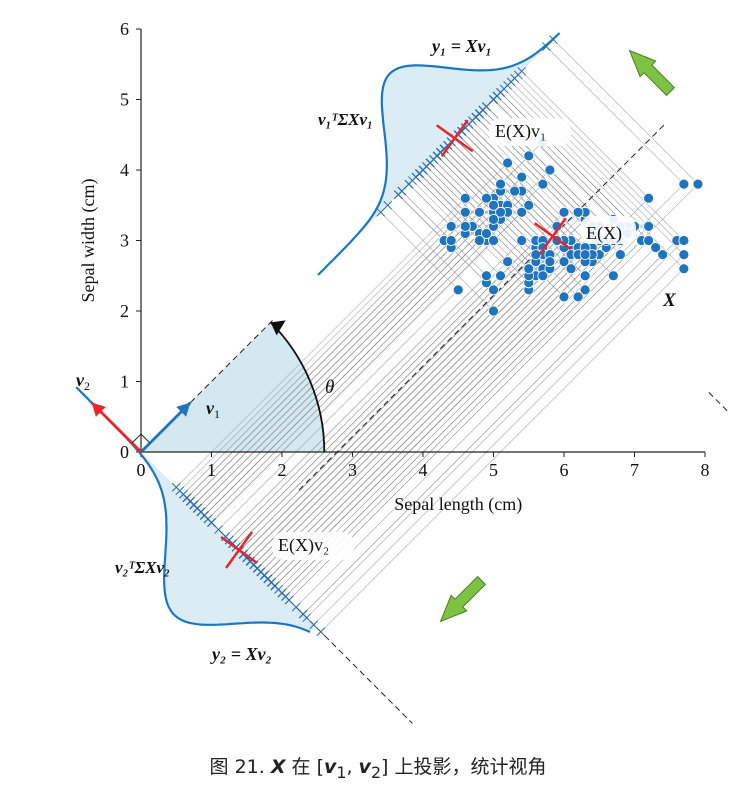 The height and width of the screenshot is (793, 756). Describe the element at coordinates (530, 132) in the screenshot. I see `mean-v1-label-bg` at that location.